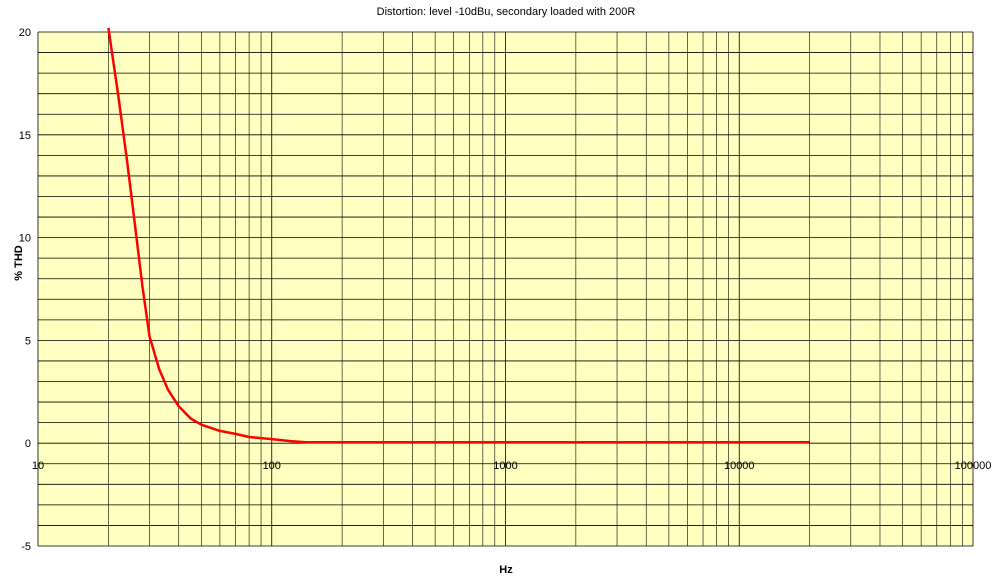  I want to click on x-tick-label: 100, so click(272, 466).